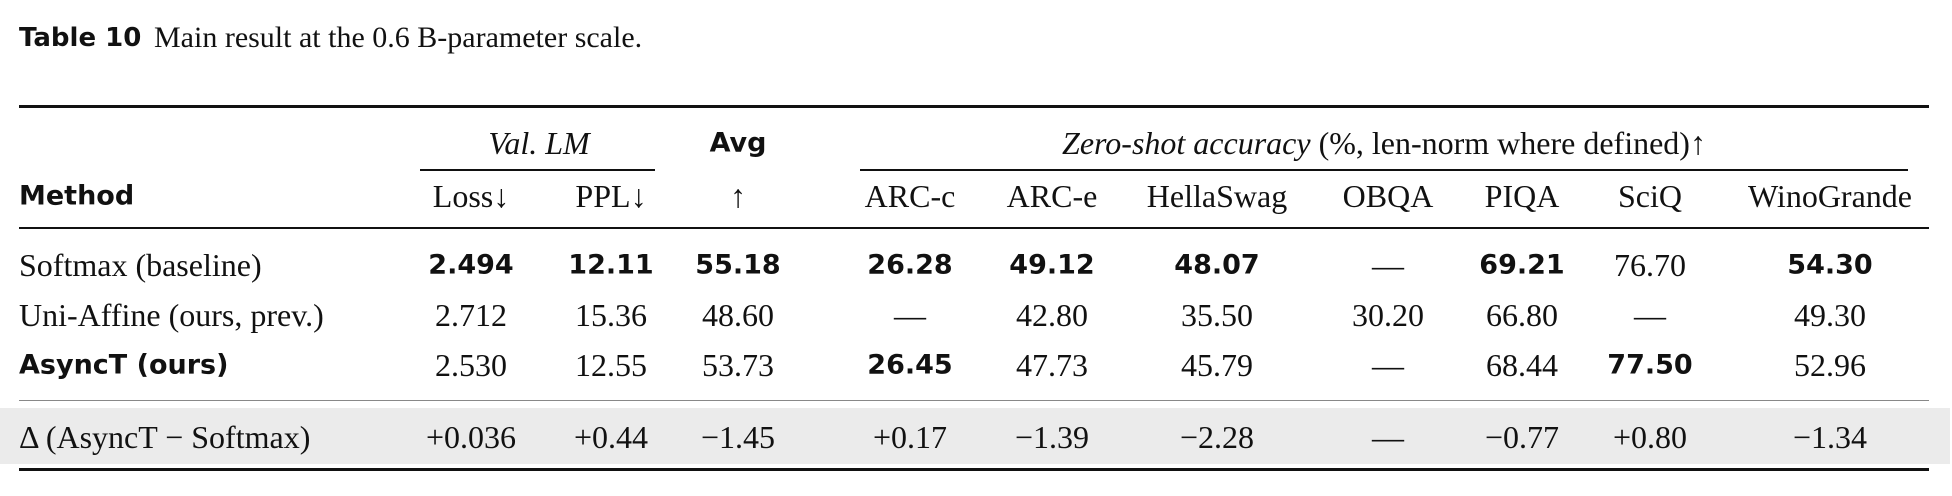 This screenshot has width=1952, height=496. What do you see at coordinates (738, 437) in the screenshot?
I see `cell: −1.45` at bounding box center [738, 437].